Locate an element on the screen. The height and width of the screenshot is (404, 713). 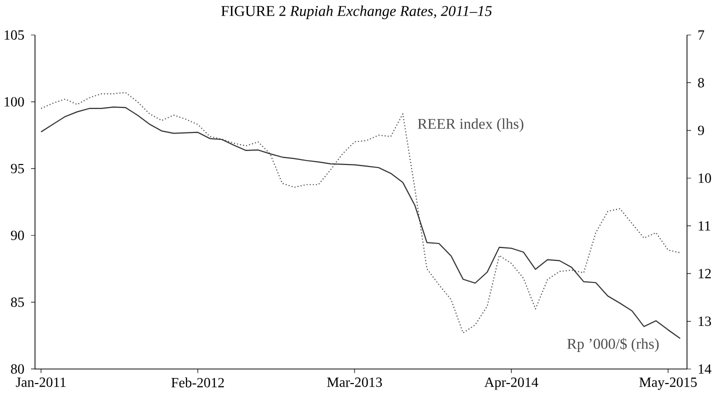
x-tick-label: Feb-2012 is located at coordinates (197, 383).